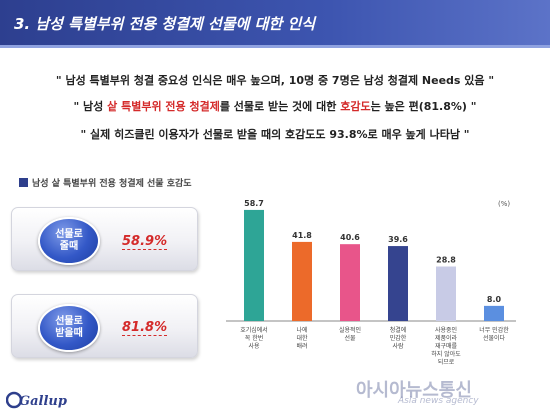 The height and width of the screenshot is (413, 550). Describe the element at coordinates (350, 237) in the screenshot. I see `data-label: 40.6` at that location.